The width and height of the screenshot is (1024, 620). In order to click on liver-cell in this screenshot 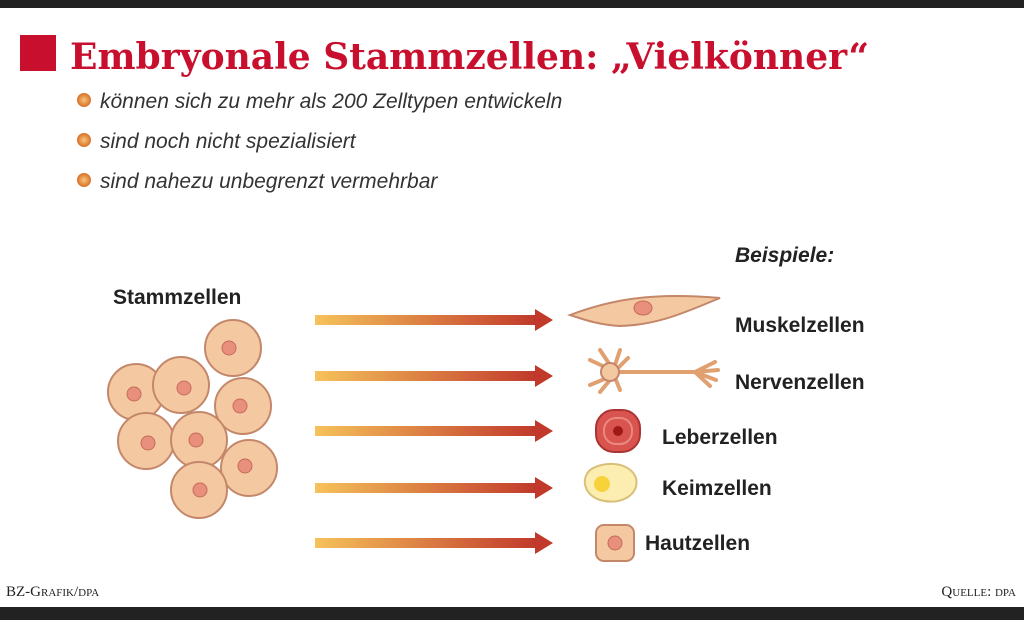, I will do `click(618, 431)`.